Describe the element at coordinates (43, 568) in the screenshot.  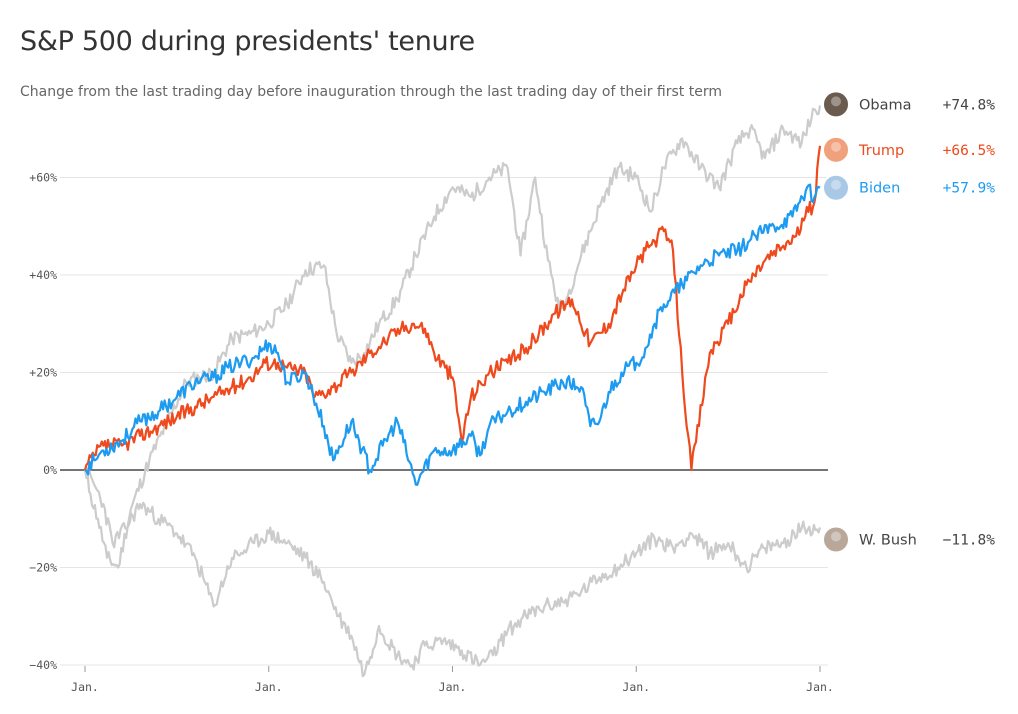
I see `y-tick-label: −20%` at that location.